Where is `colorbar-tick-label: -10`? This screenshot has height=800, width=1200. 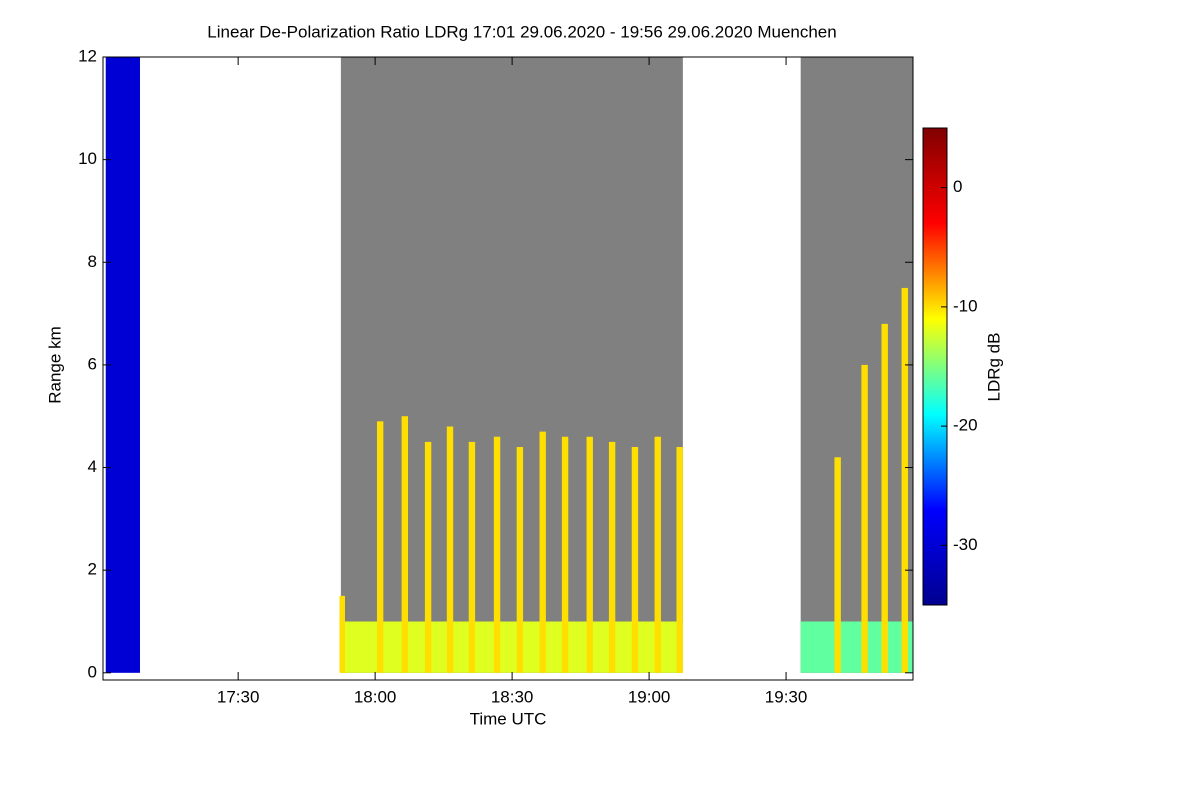 colorbar-tick-label: -10 is located at coordinates (965, 305).